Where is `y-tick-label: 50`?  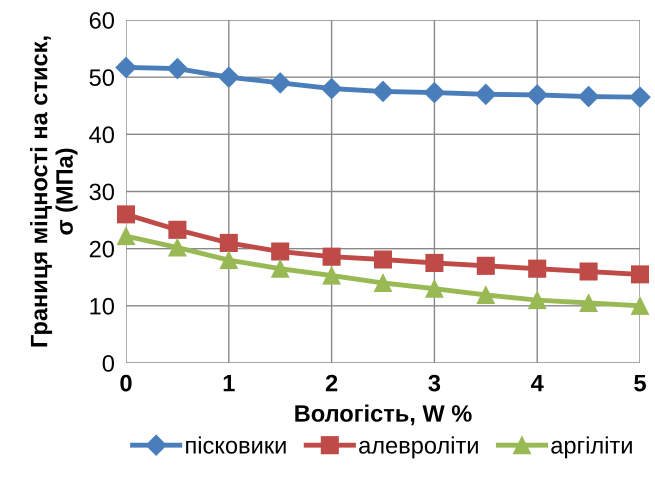 y-tick-label: 50 is located at coordinates (102, 77).